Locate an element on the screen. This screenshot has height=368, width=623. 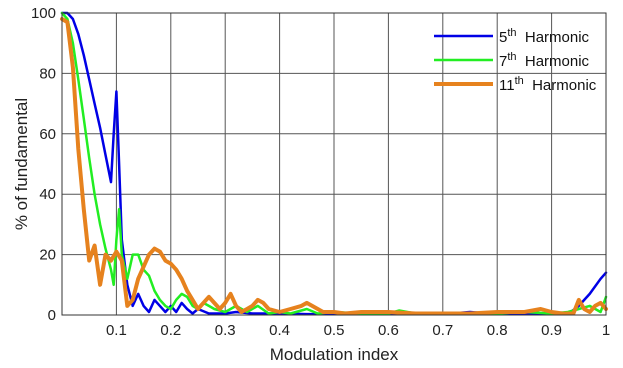
y-tick-label: 80 is located at coordinates (47, 73).